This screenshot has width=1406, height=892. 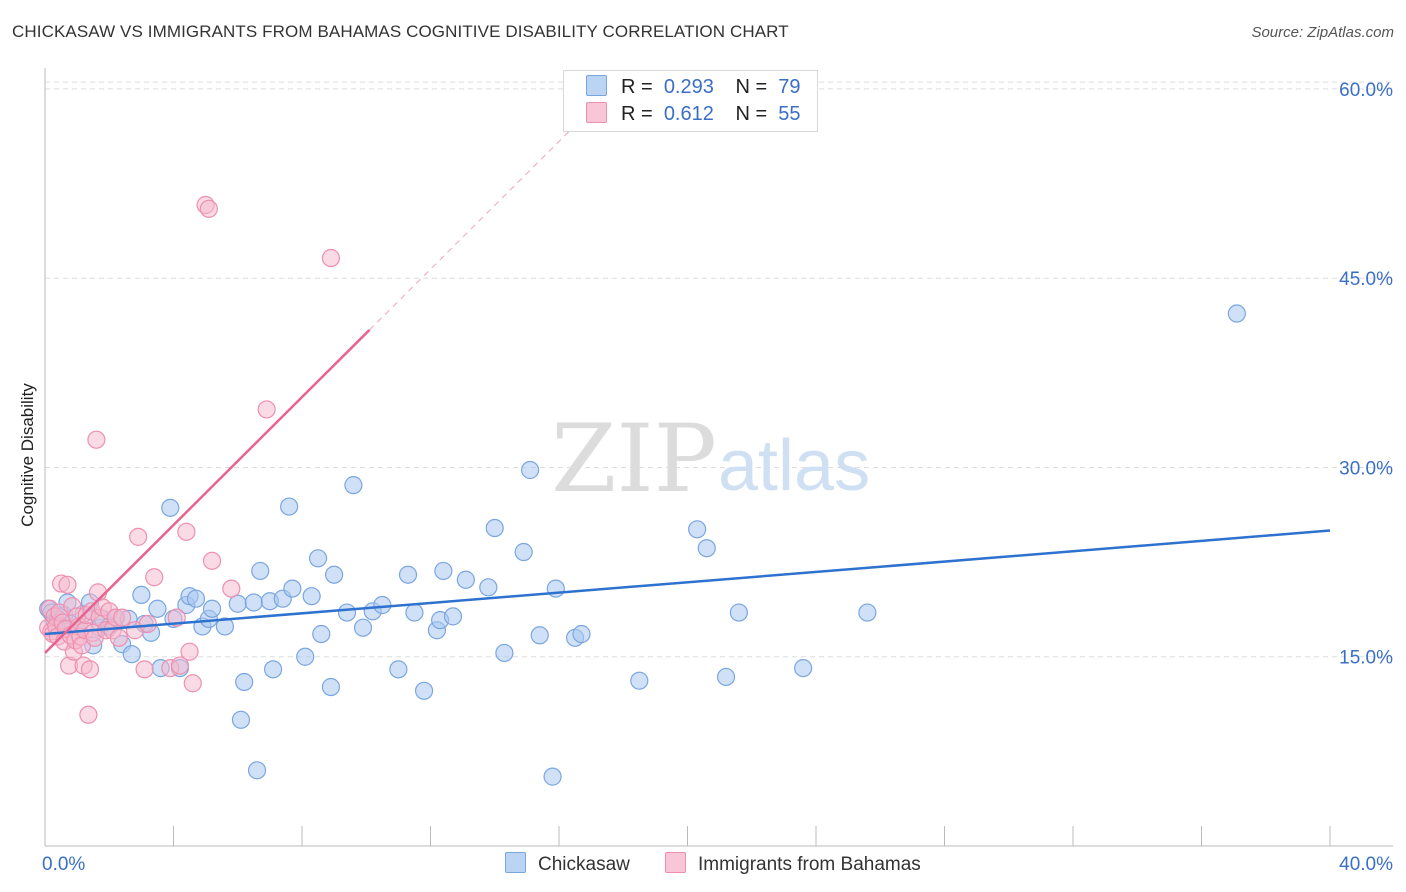 I want to click on source-label: Source: ZipAtlas.com, so click(x=1322, y=32).